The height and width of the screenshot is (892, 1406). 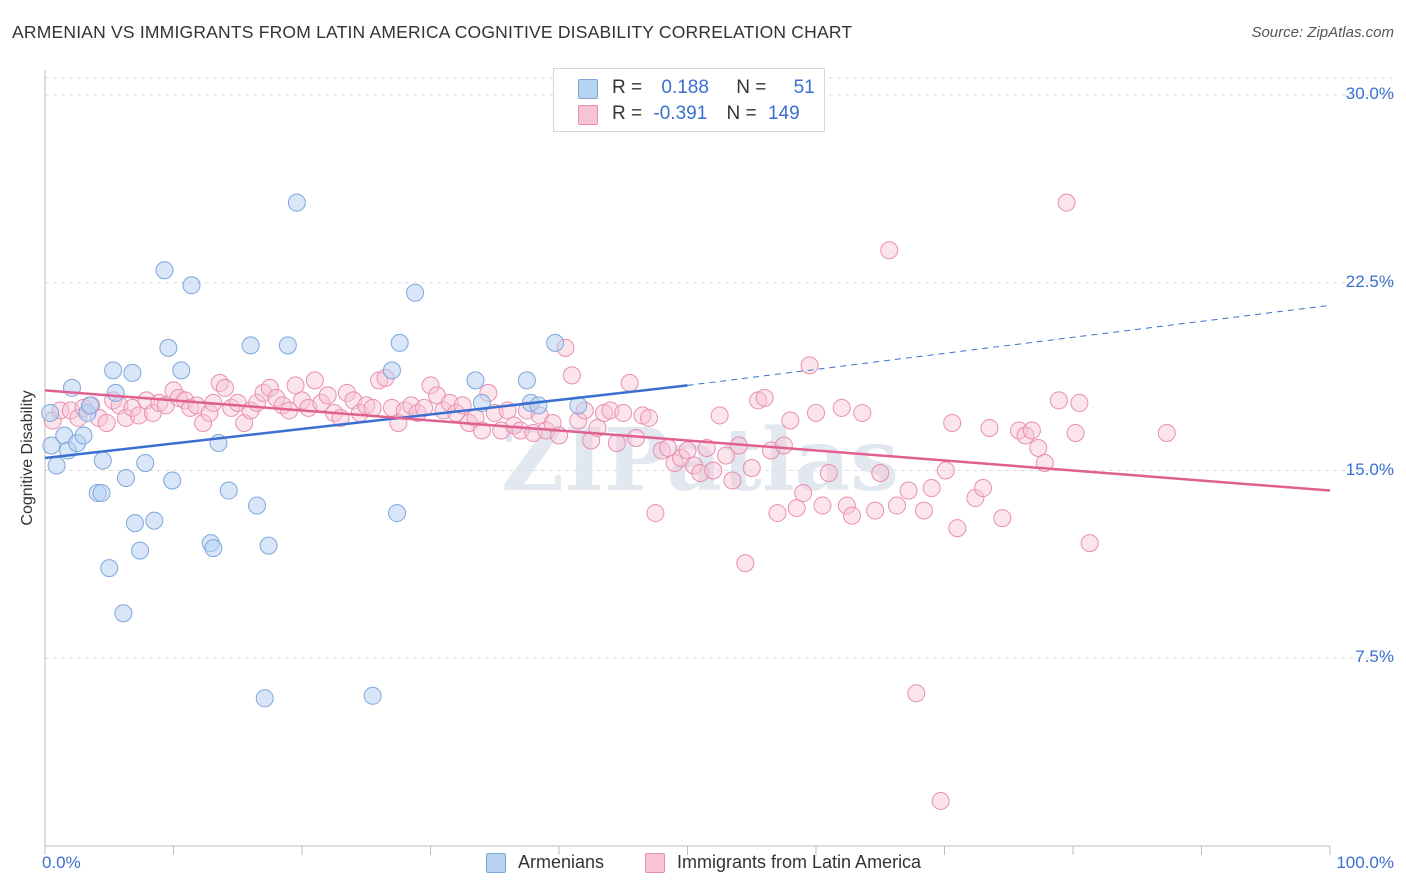 What do you see at coordinates (61, 862) in the screenshot?
I see `x-tick-label-min: 0.0%` at bounding box center [61, 862].